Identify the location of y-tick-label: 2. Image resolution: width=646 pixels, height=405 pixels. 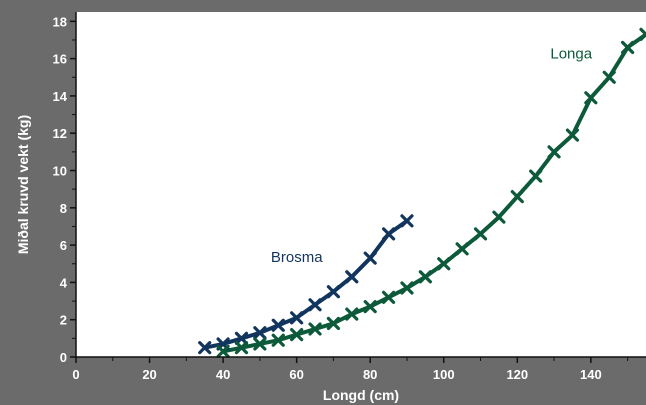
(63, 320).